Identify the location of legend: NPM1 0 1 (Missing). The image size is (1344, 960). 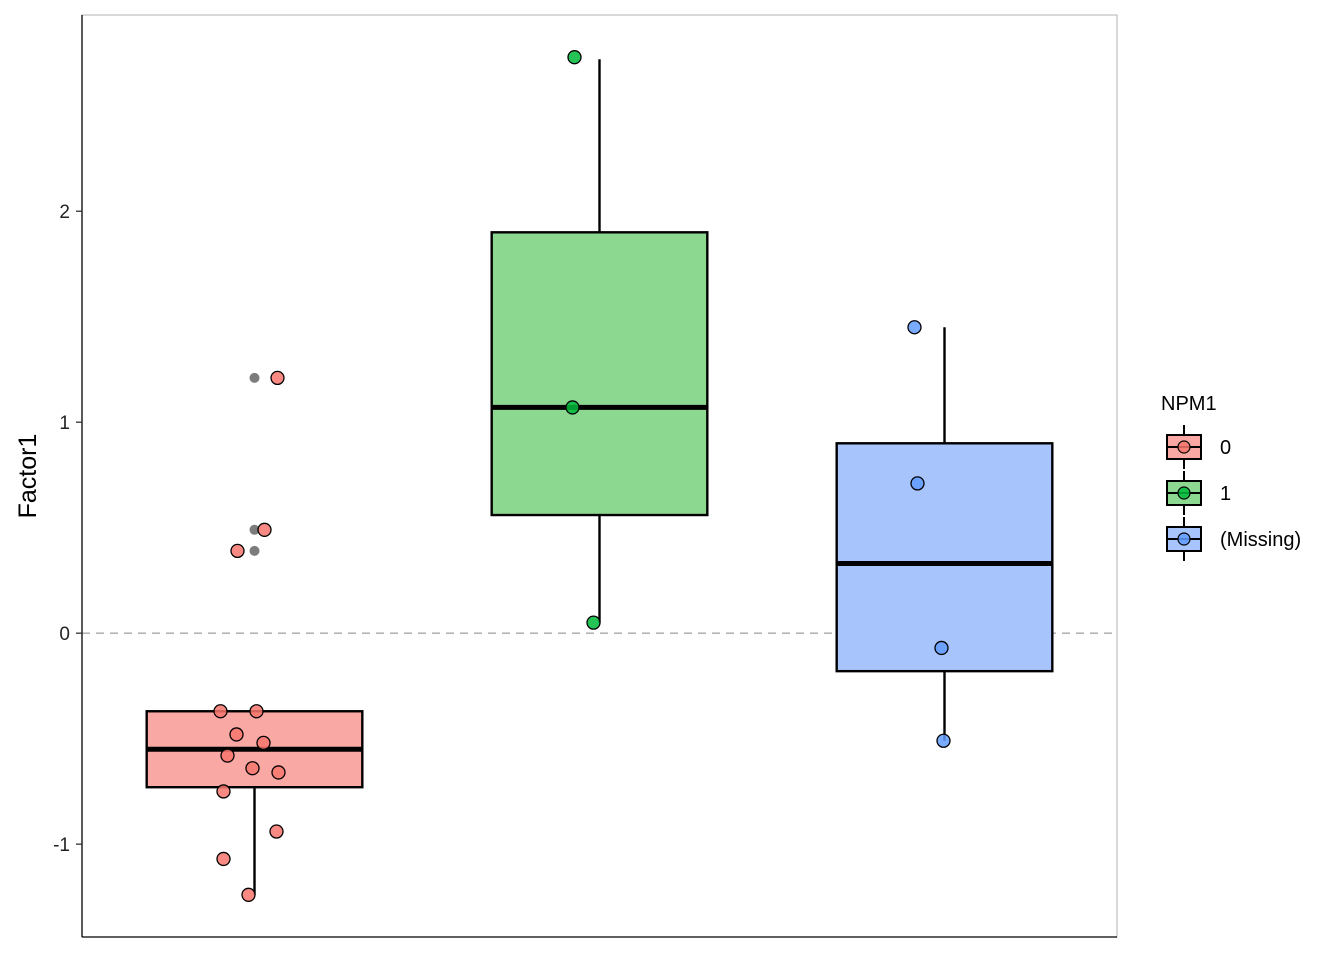
(1231, 477).